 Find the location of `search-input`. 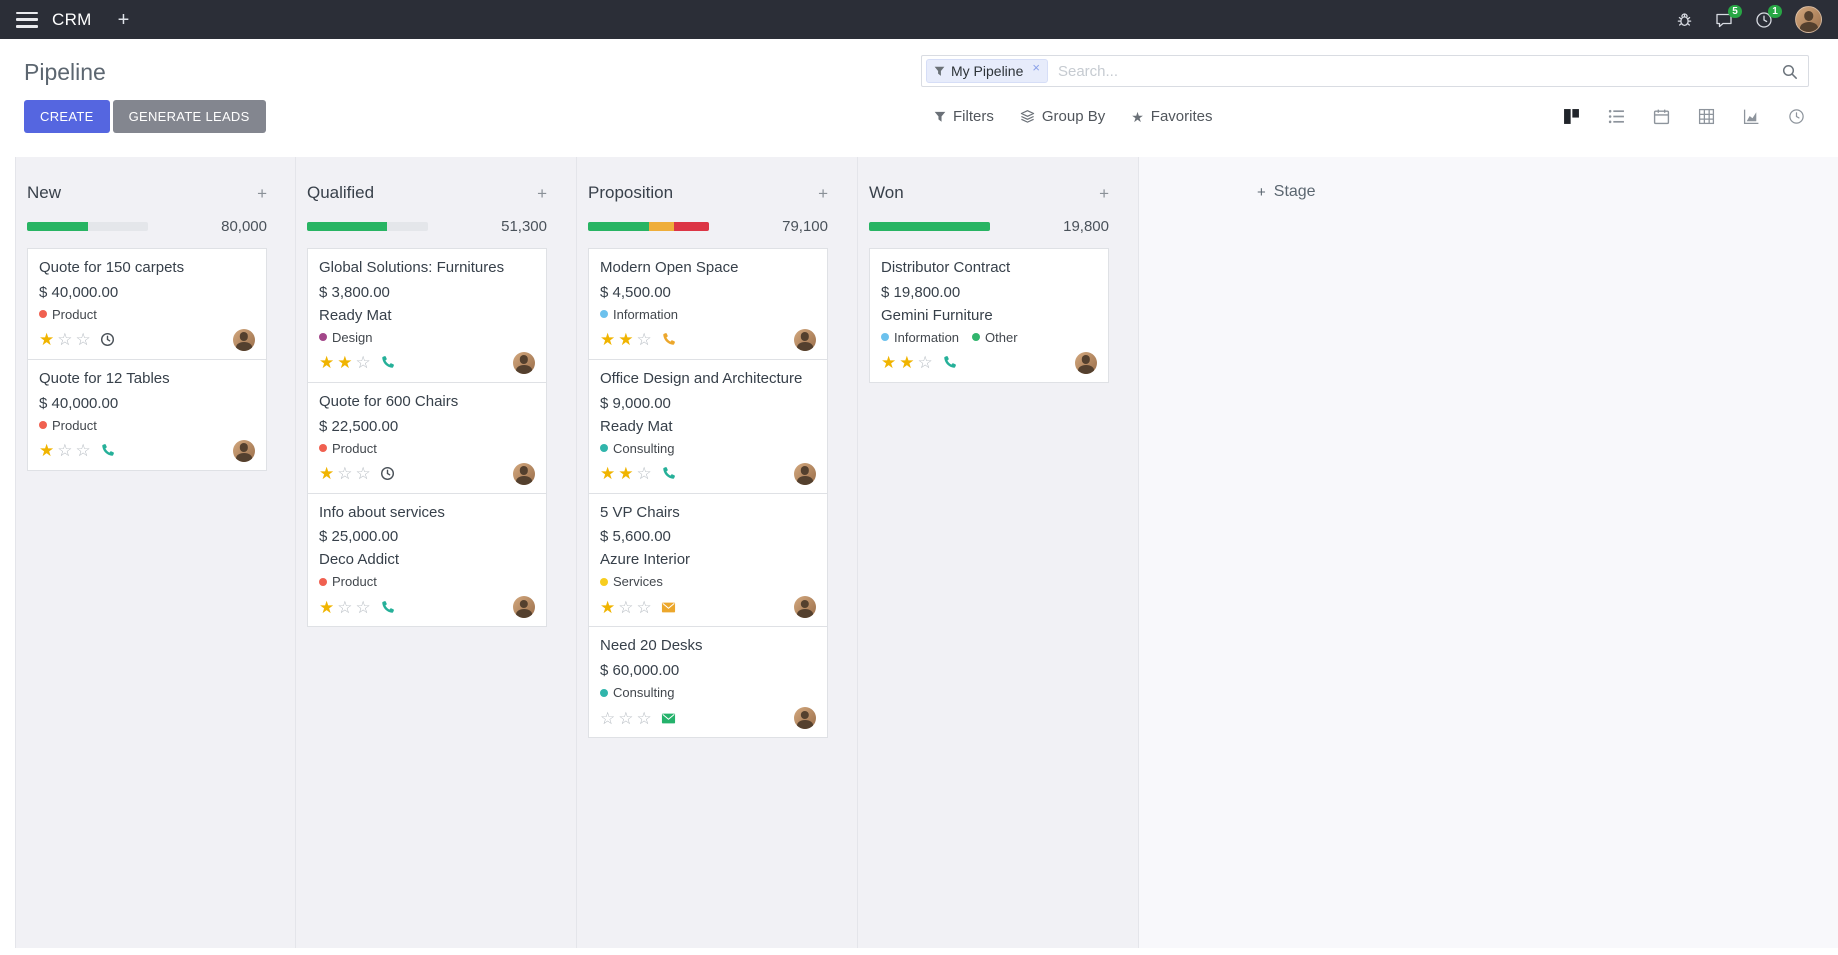

search-input is located at coordinates (1414, 71).